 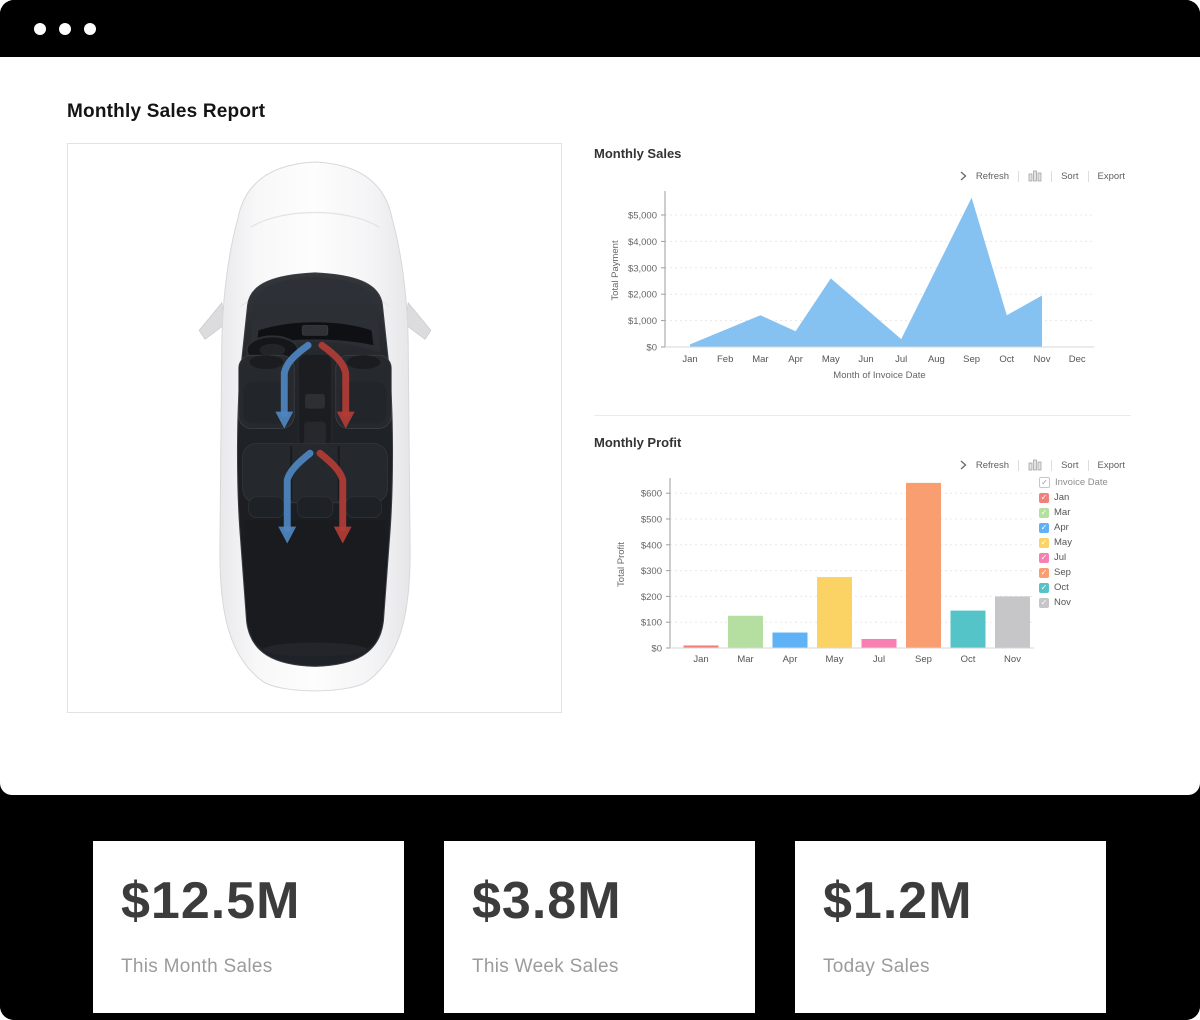 I want to click on profit-bar-may, so click(x=834, y=612).